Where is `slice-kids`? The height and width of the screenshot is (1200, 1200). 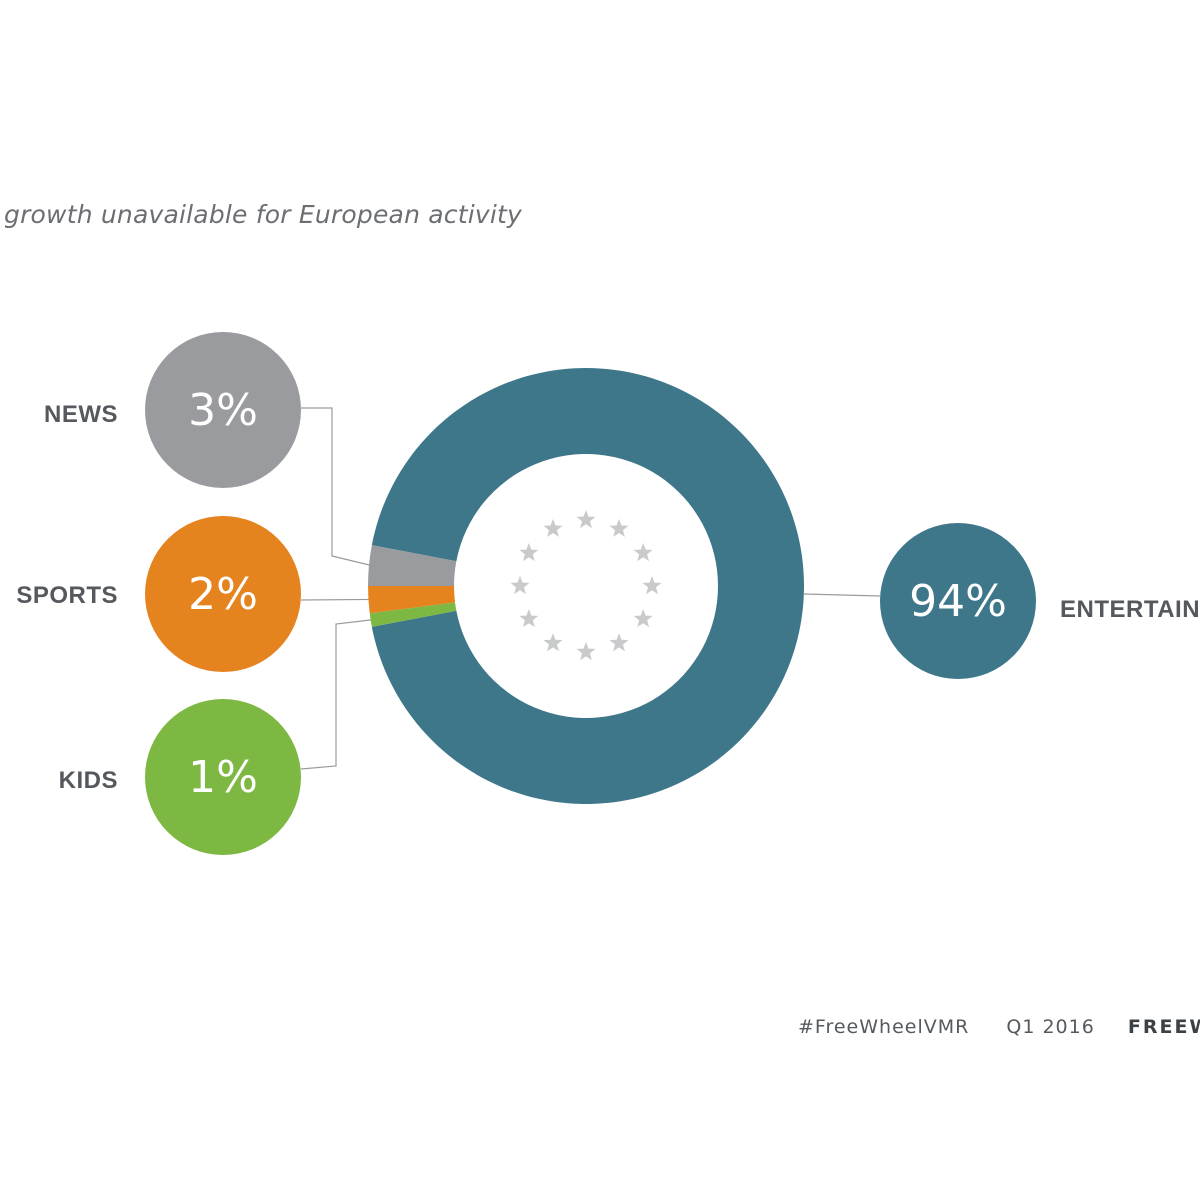 slice-kids is located at coordinates (413, 614).